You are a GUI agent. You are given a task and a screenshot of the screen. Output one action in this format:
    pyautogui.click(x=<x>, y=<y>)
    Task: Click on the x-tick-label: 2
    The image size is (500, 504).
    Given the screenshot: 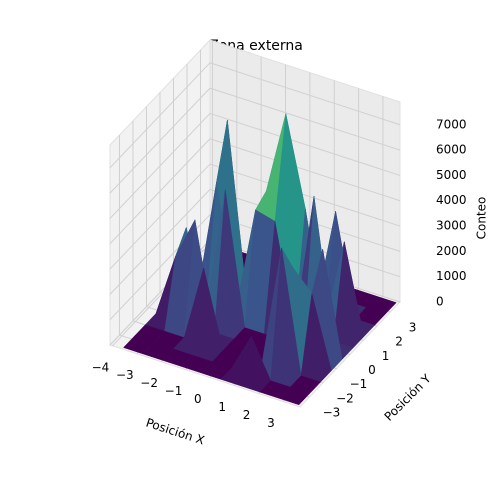 What is the action you would take?
    pyautogui.click(x=247, y=415)
    